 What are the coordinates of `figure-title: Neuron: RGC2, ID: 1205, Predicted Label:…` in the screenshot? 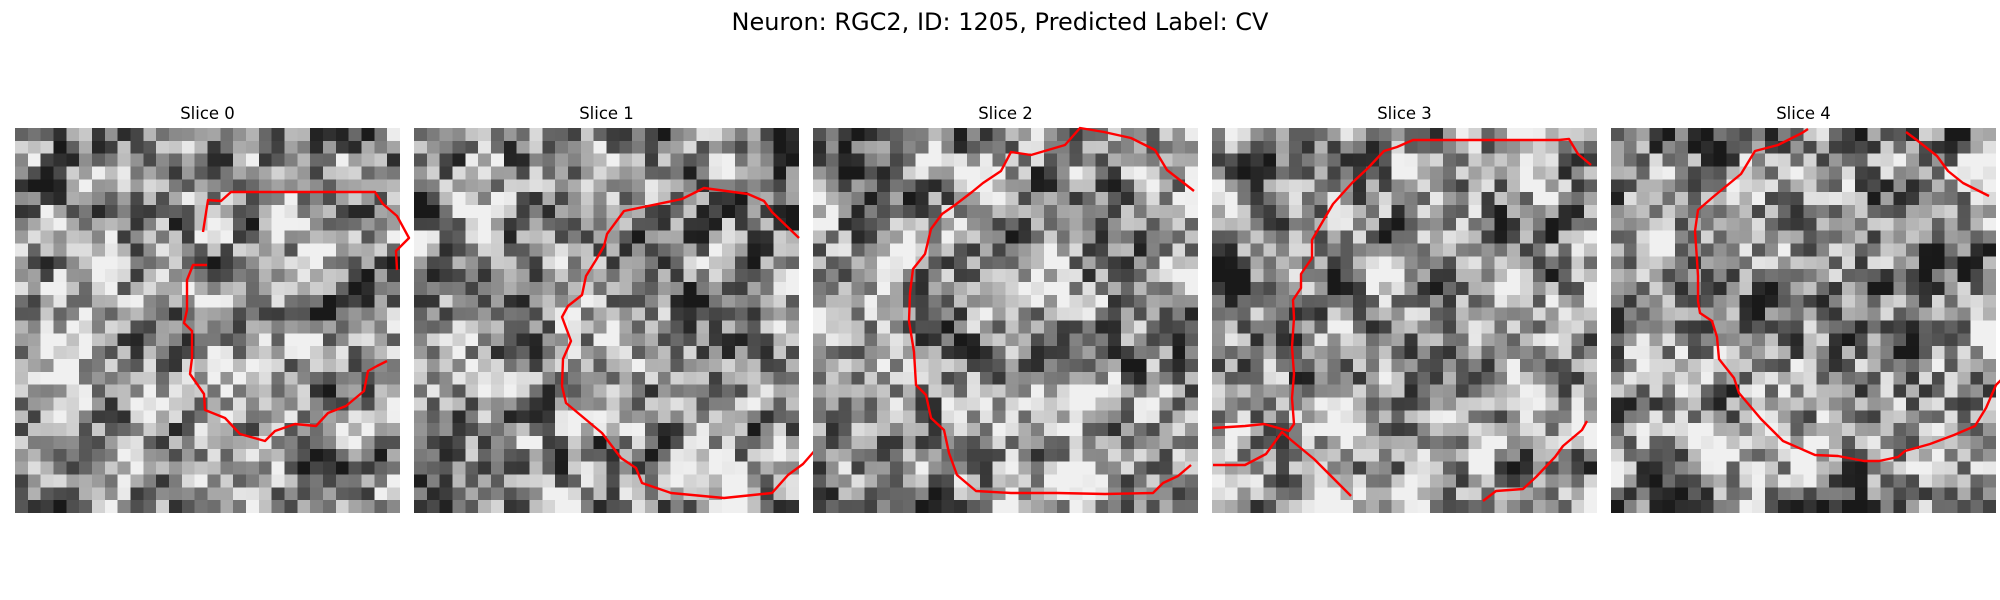 It's located at (1000, 22).